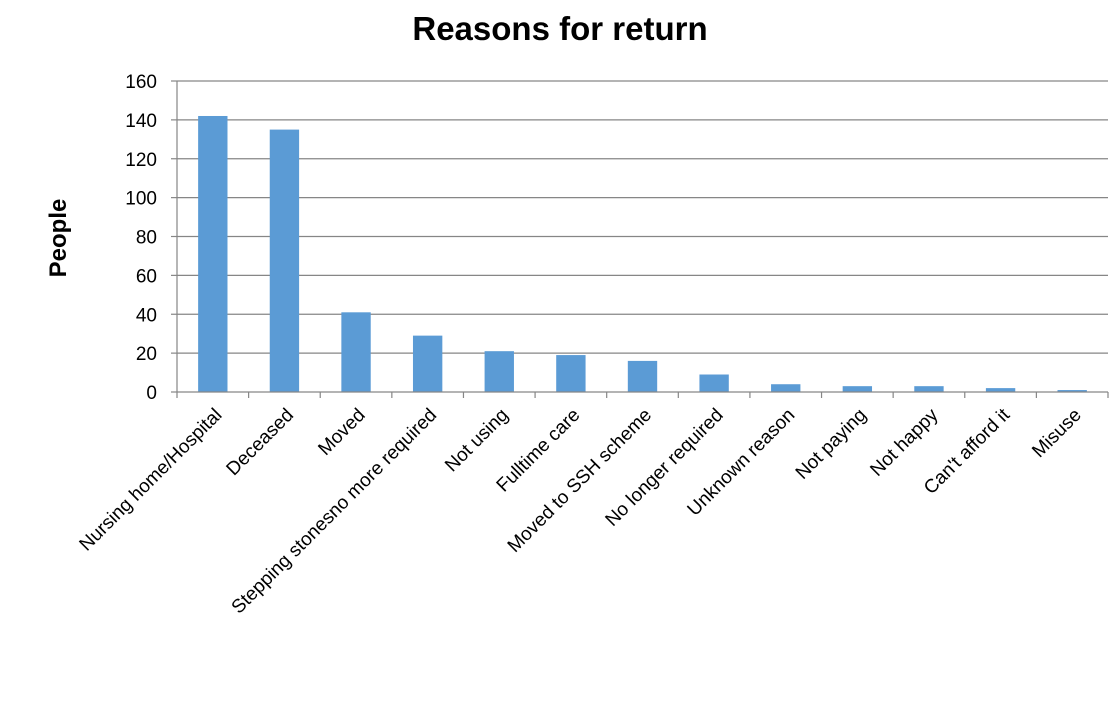 This screenshot has width=1118, height=718. Describe the element at coordinates (146, 315) in the screenshot. I see `y-tick-label: 40` at that location.